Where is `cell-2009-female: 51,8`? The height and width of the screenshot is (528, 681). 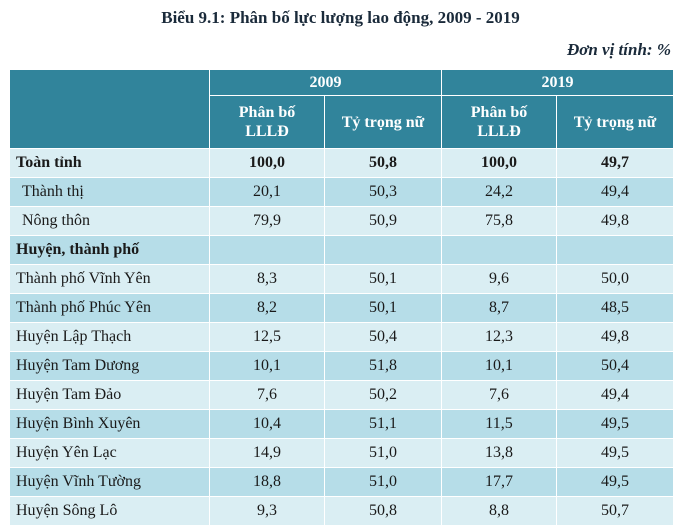 cell-2009-female: 51,8 is located at coordinates (383, 366).